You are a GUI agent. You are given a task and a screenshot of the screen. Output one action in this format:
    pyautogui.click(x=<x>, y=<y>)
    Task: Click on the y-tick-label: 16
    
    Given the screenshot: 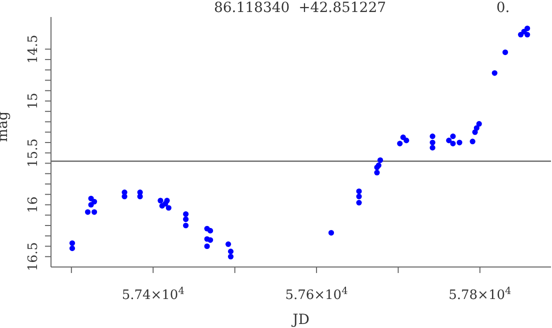 What is the action you would take?
    pyautogui.click(x=33, y=205)
    